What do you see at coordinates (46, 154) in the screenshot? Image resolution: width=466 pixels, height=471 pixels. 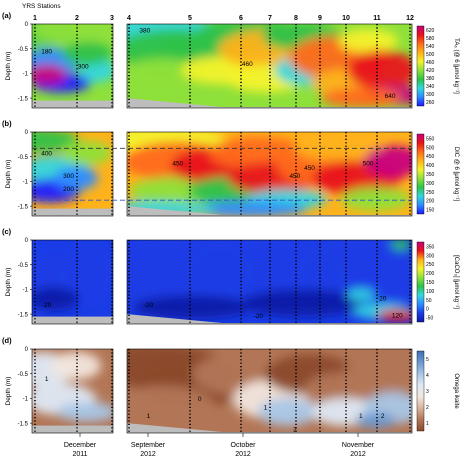 I see `contour-label: 400` at bounding box center [46, 154].